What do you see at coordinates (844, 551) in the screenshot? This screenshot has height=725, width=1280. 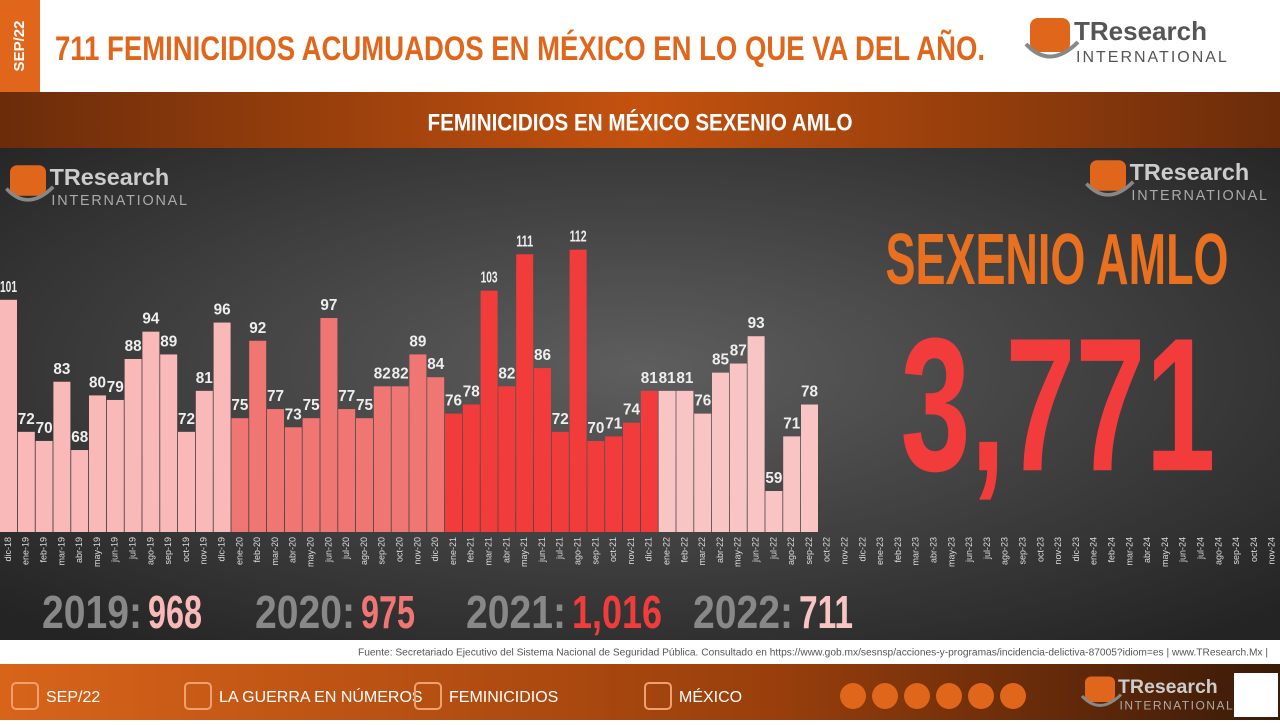 I see `x-tick-label: nov-22` at bounding box center [844, 551].